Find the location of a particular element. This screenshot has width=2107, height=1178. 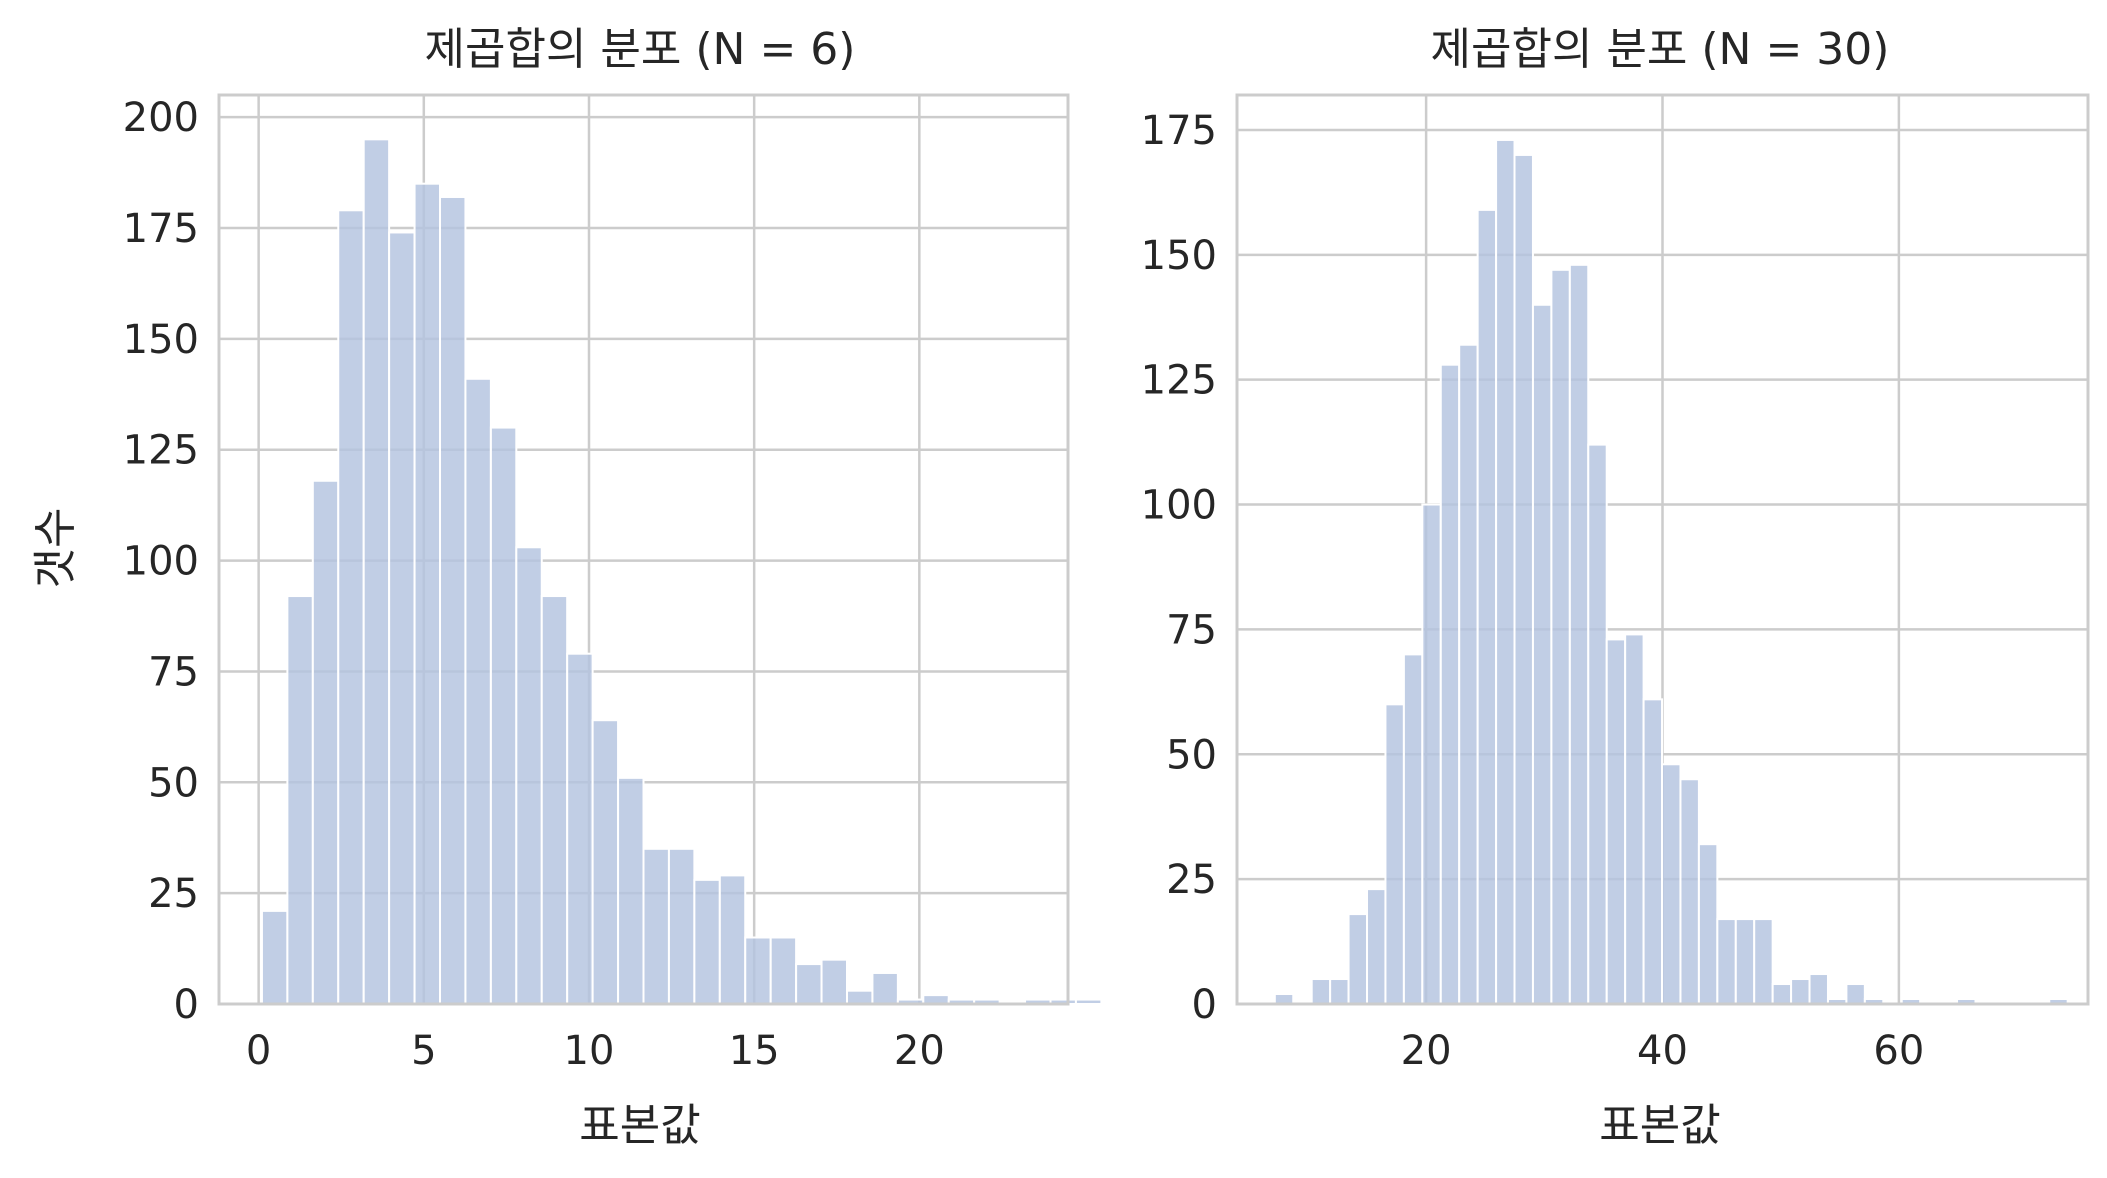

chart-title: 제곱합의 분포 (N = 30) is located at coordinates (1660, 49).